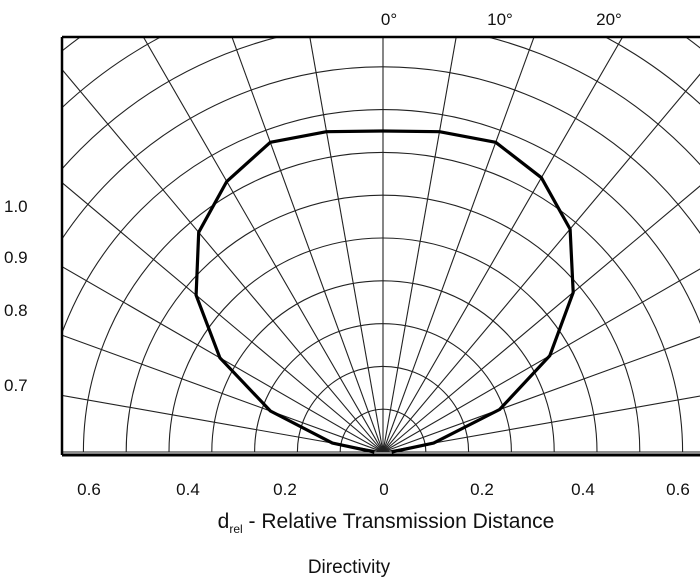  I want to click on radial-tick-label: 0.8, so click(16, 310).